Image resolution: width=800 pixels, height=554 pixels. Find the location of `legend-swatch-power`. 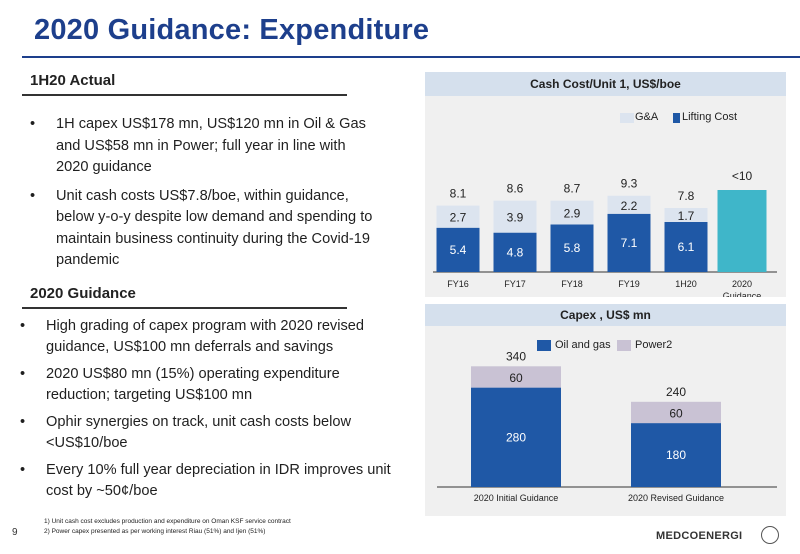

legend-swatch-power is located at coordinates (624, 345).